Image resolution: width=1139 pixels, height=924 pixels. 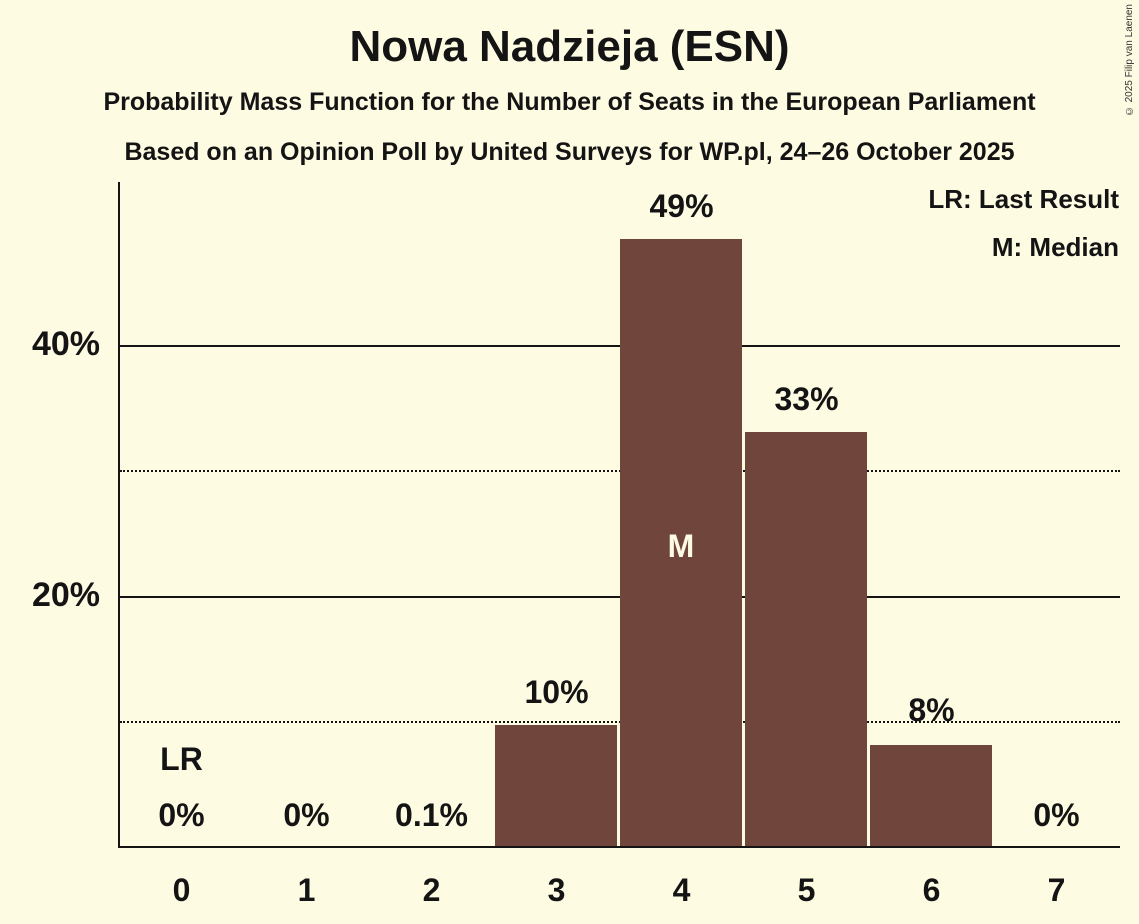 What do you see at coordinates (569, 46) in the screenshot?
I see `chart-title: Nowa Nadzieja (ESN)` at bounding box center [569, 46].